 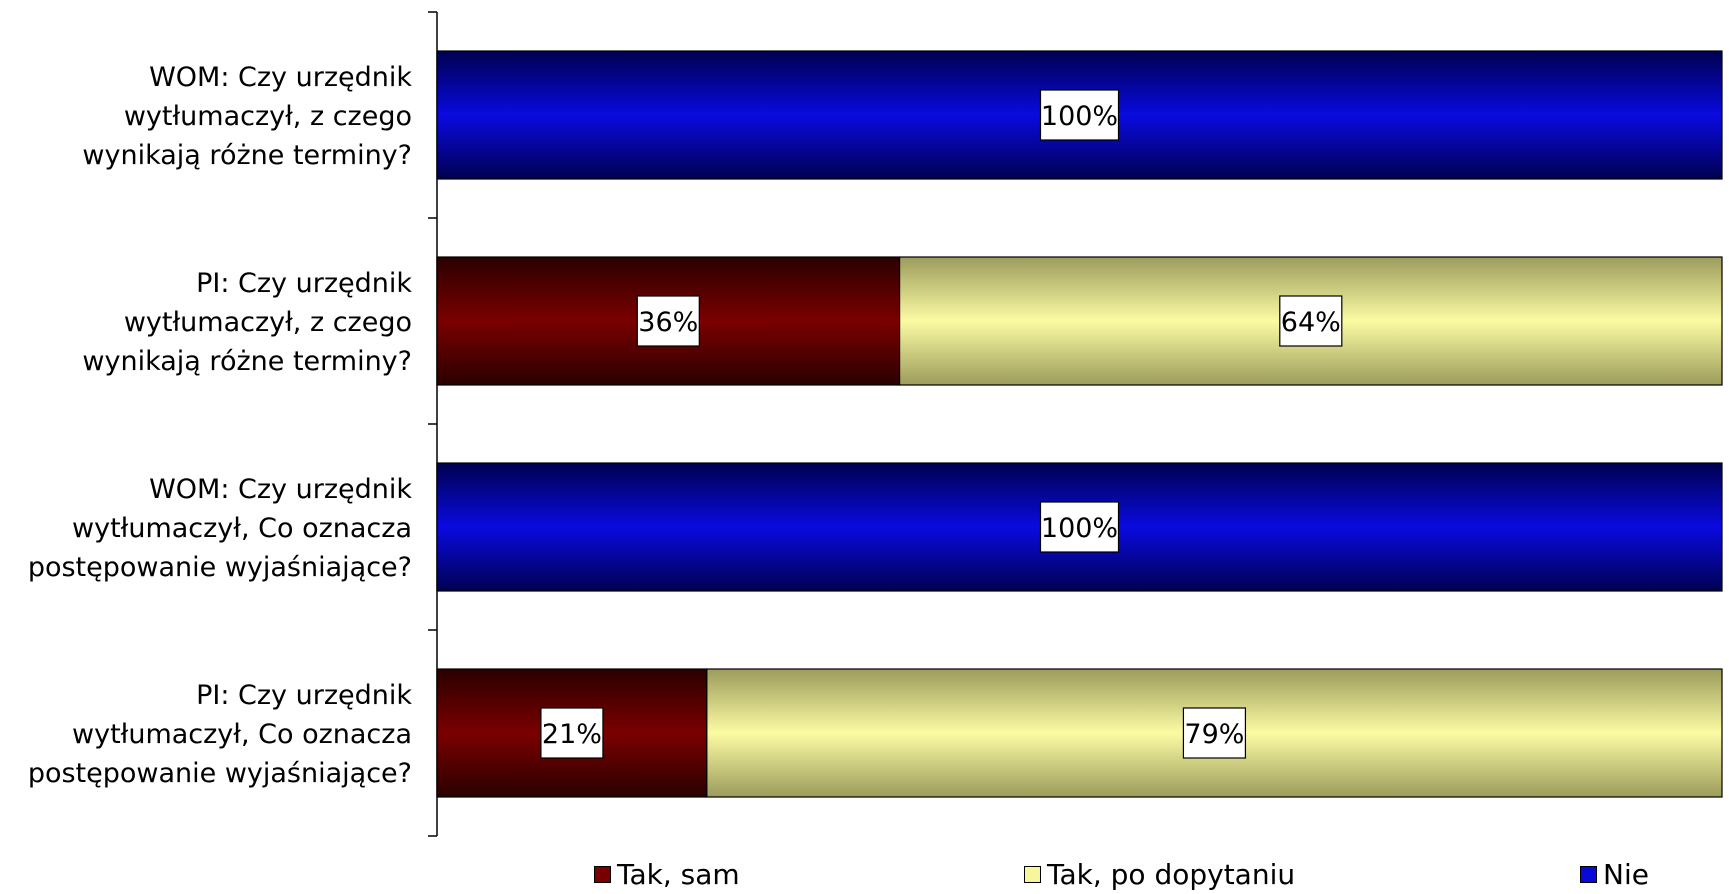 I want to click on legend-item-tak-po-dopytaniu: Tak, po dopytaniu, so click(x=1159, y=874).